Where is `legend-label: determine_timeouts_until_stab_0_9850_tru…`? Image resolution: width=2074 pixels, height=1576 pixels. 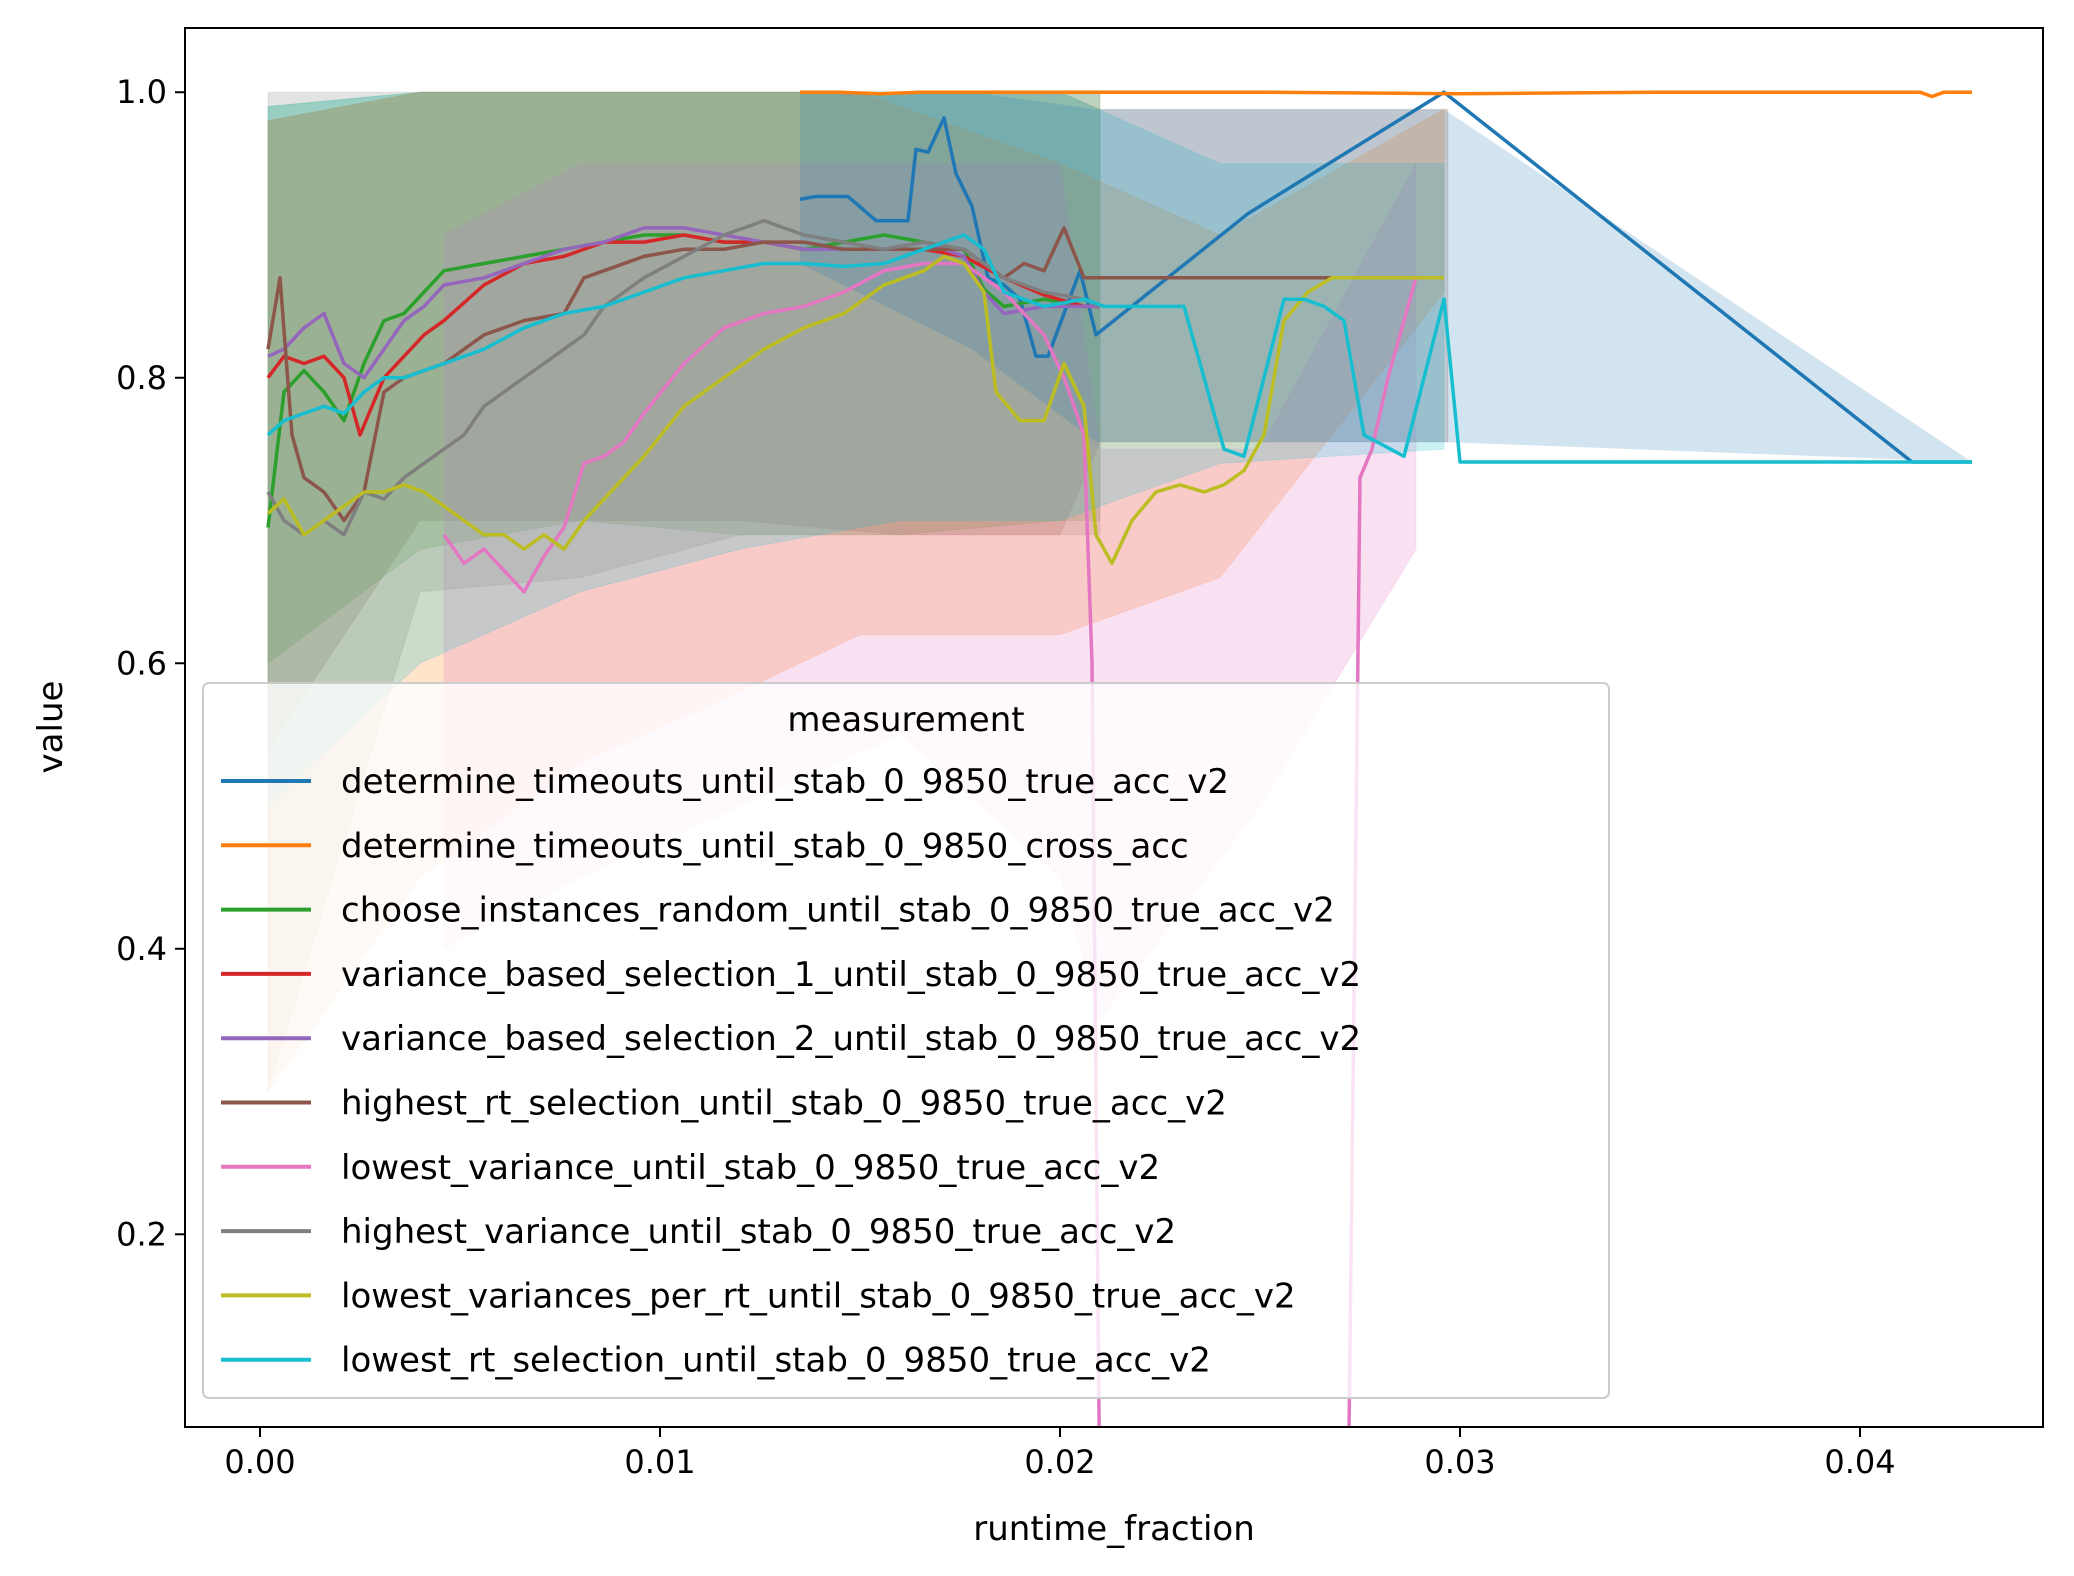
legend-label: determine_timeouts_until_stab_0_9850_tru… is located at coordinates (785, 782).